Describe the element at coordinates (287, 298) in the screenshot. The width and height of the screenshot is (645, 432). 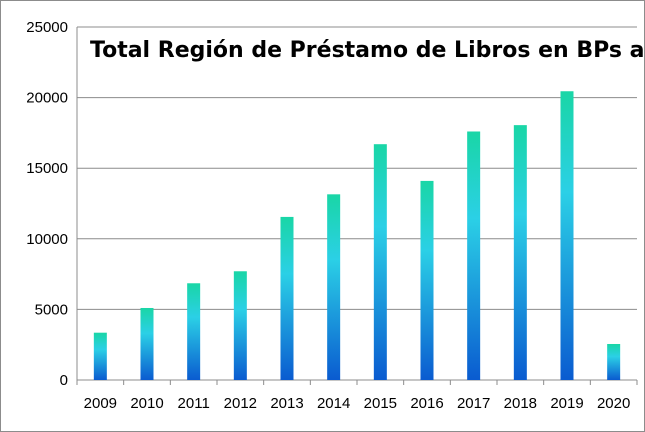
I see `bar-2013` at that location.